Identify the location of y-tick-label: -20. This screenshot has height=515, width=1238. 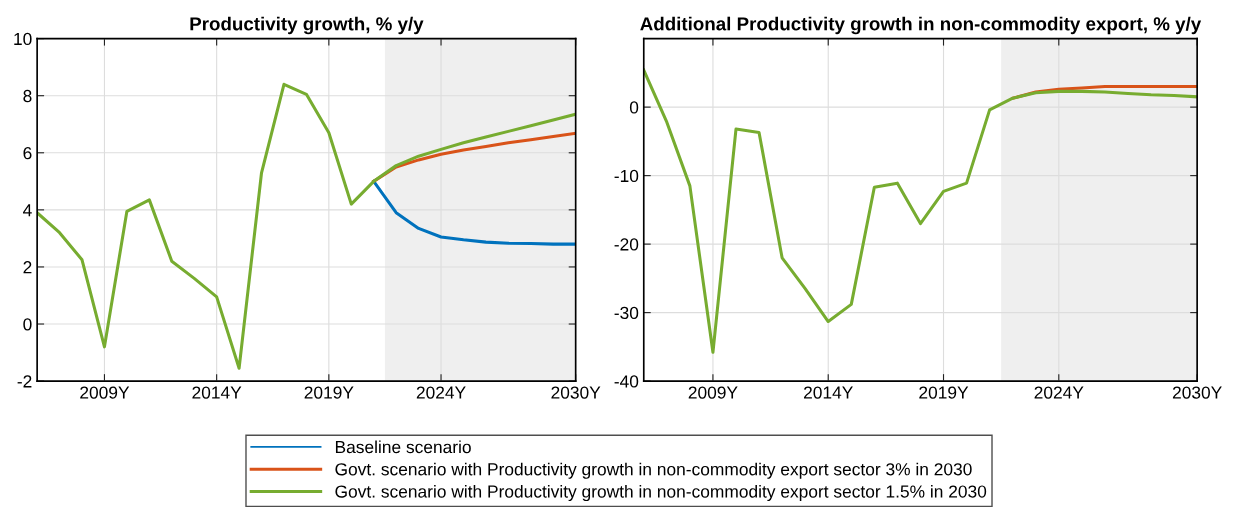
(626, 244).